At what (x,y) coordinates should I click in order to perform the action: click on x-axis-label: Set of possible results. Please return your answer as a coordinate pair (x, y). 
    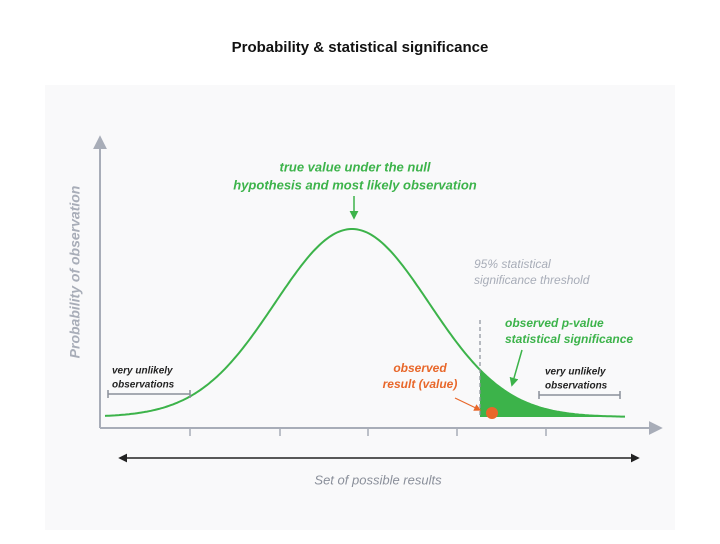
    Looking at the image, I should click on (378, 479).